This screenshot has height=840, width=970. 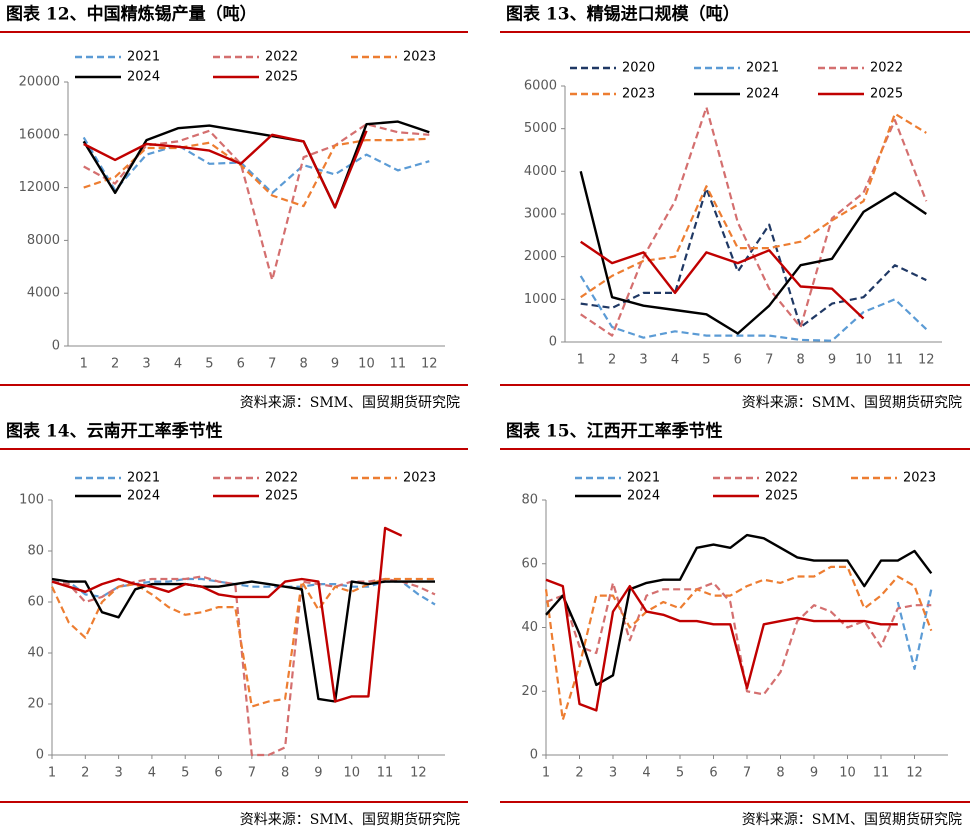 I want to click on y-tick-label: 2000, so click(x=540, y=256).